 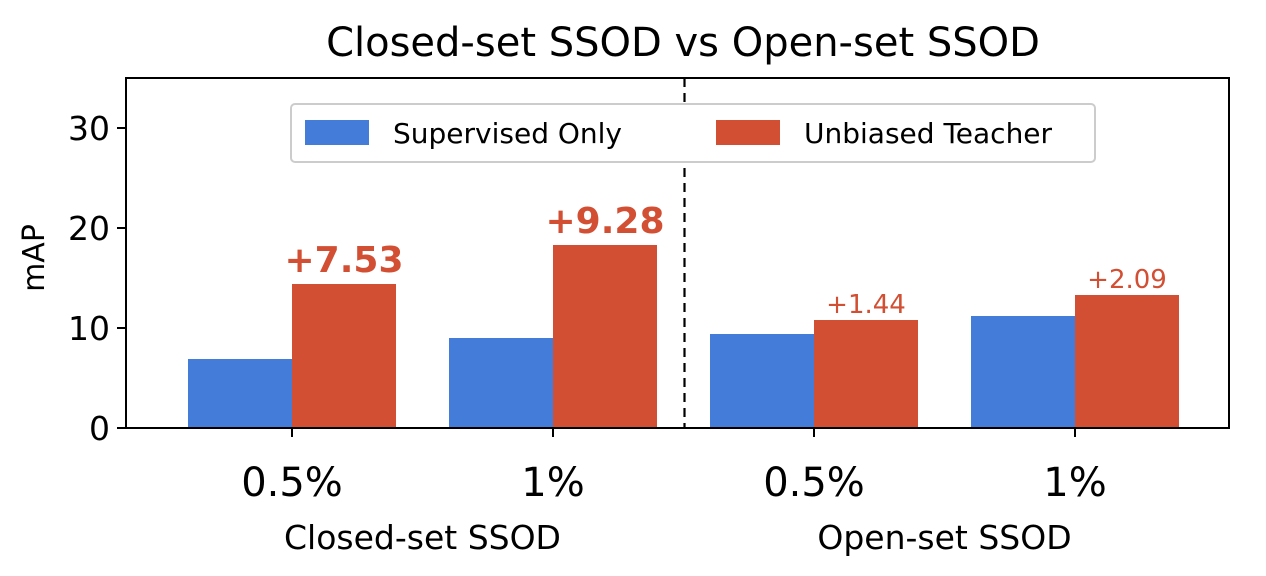 I want to click on group-label-1: Open-set SSOD, so click(x=944, y=537).